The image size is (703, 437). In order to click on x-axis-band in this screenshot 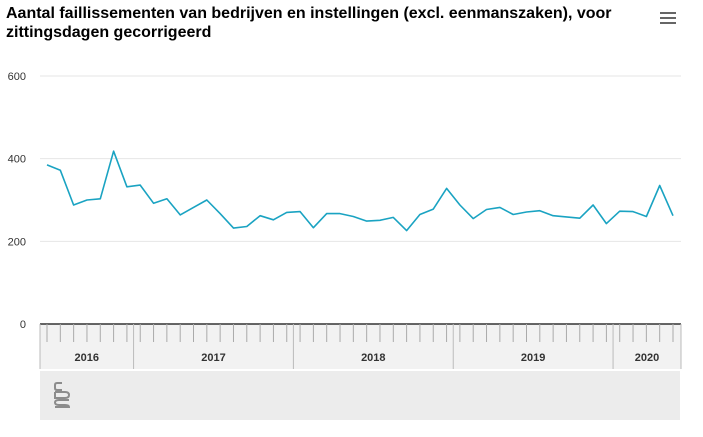, I will do `click(360, 346)`.